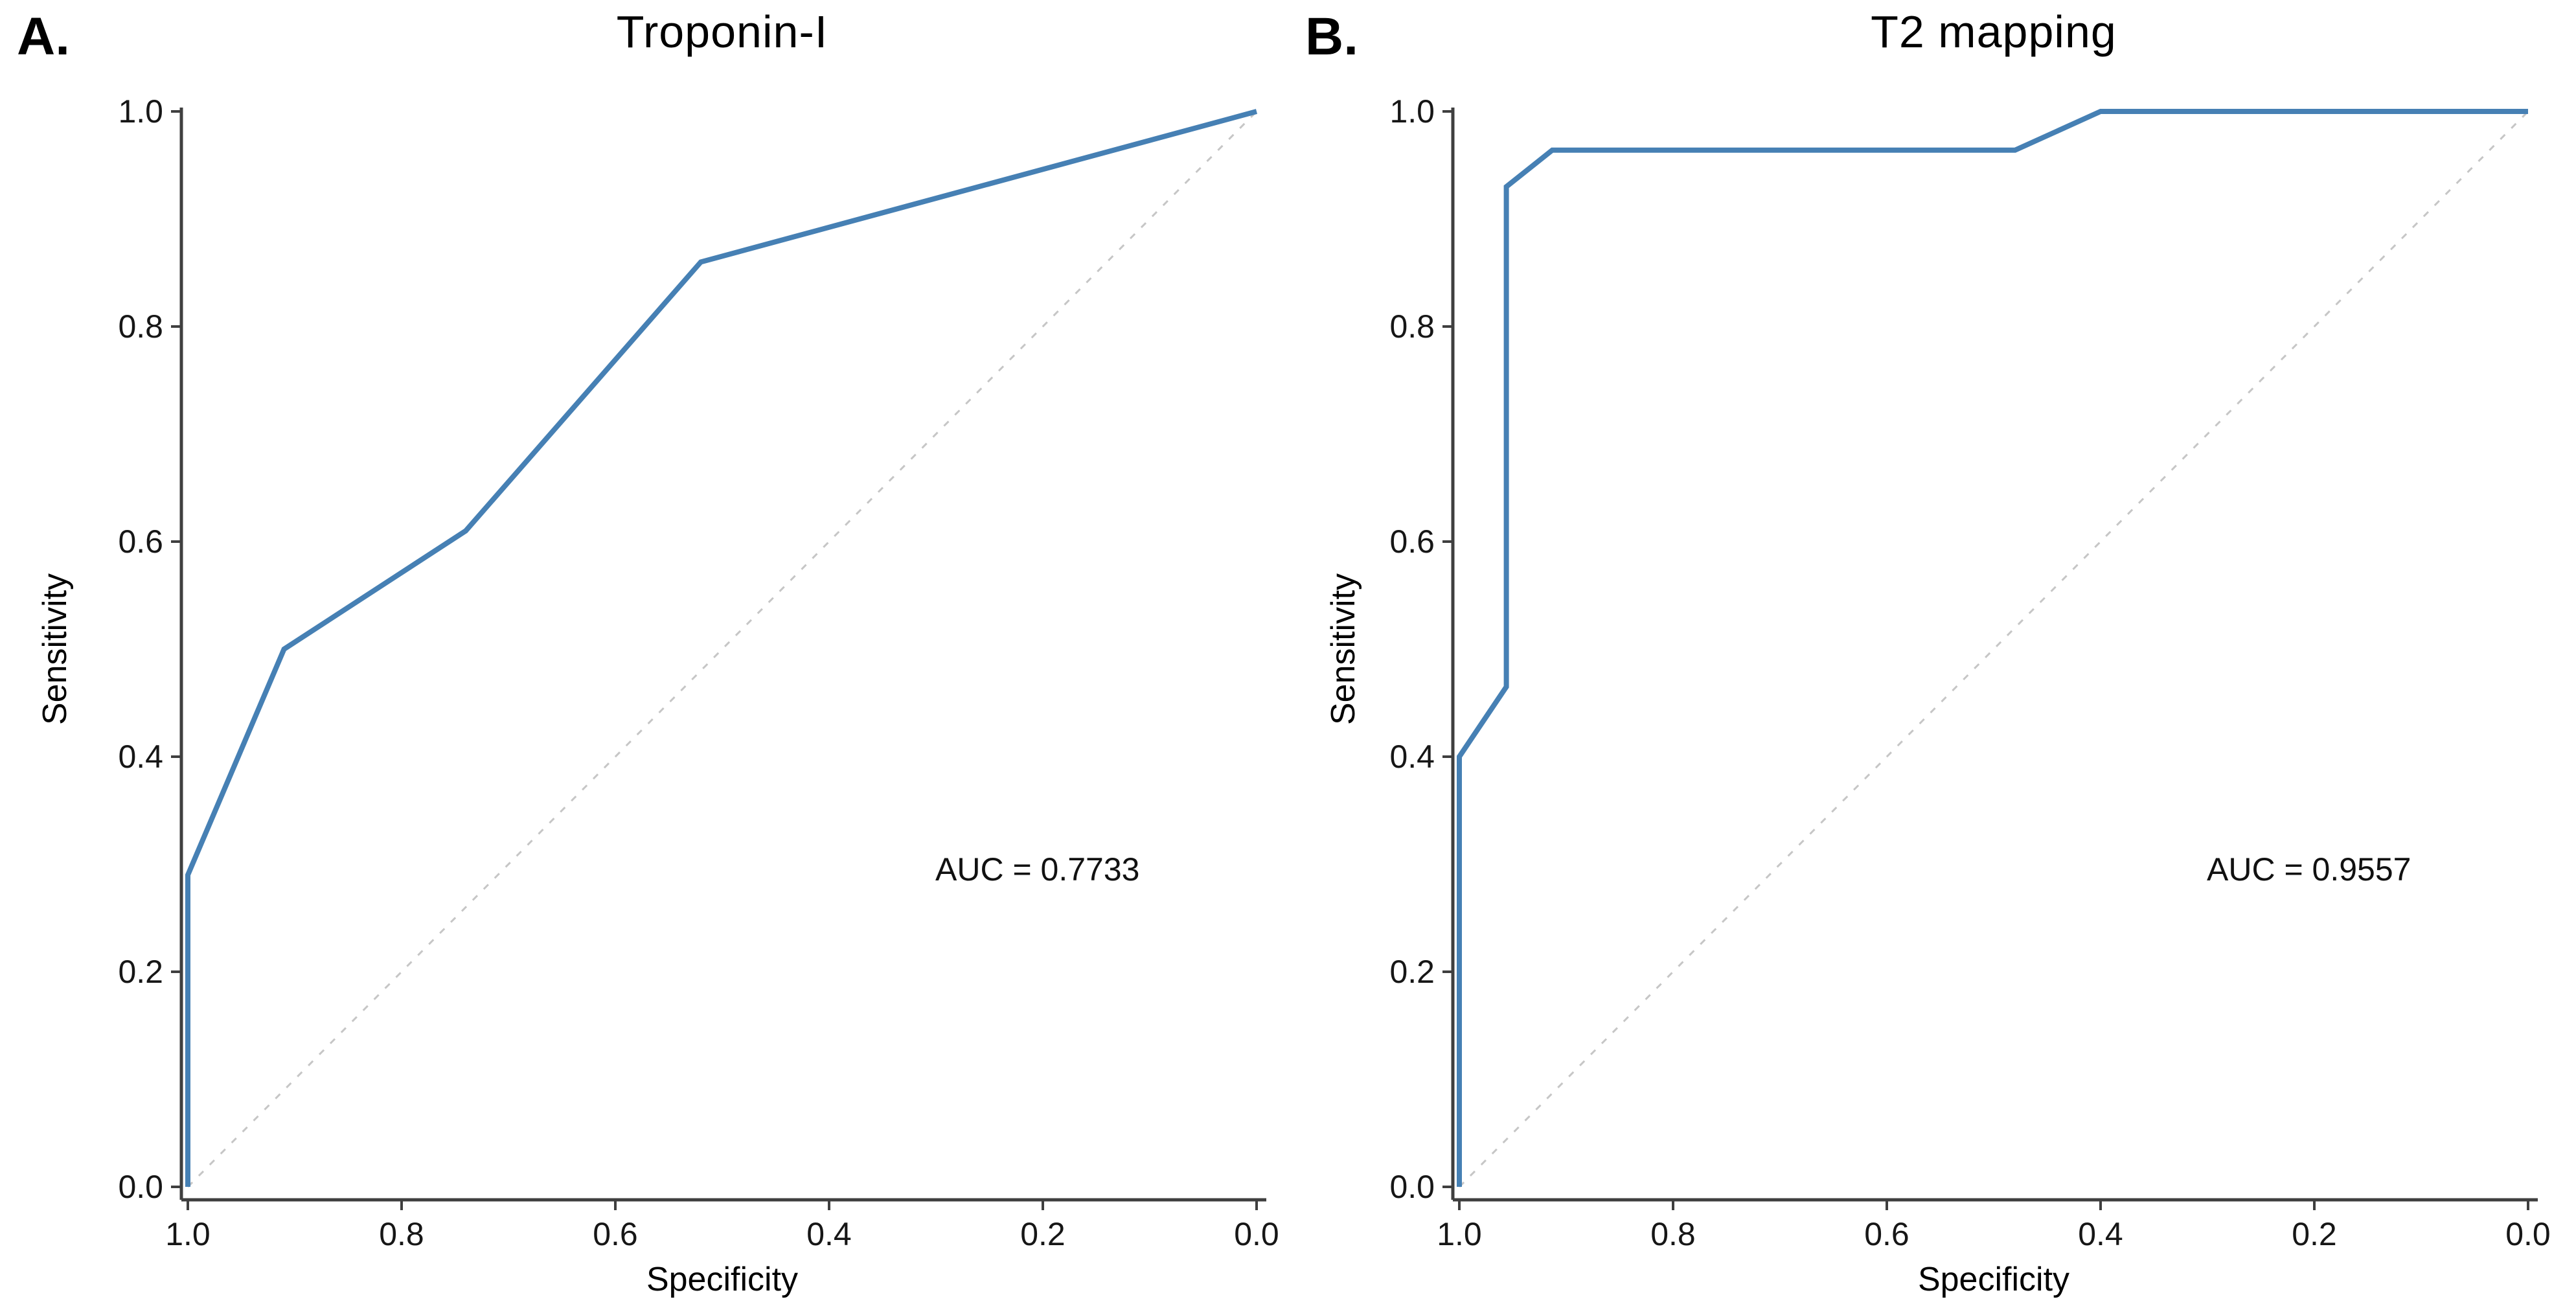 The height and width of the screenshot is (1308, 2576). Describe the element at coordinates (722, 31) in the screenshot. I see `panel-a-title: Troponin-I` at that location.